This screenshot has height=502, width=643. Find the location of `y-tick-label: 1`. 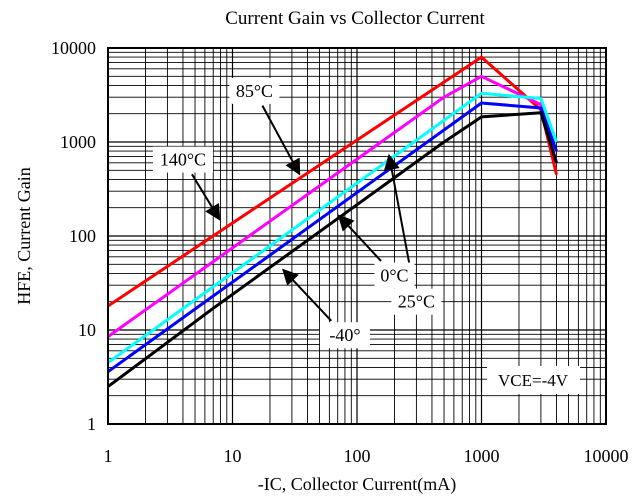

y-tick-label: 1 is located at coordinates (91, 424).